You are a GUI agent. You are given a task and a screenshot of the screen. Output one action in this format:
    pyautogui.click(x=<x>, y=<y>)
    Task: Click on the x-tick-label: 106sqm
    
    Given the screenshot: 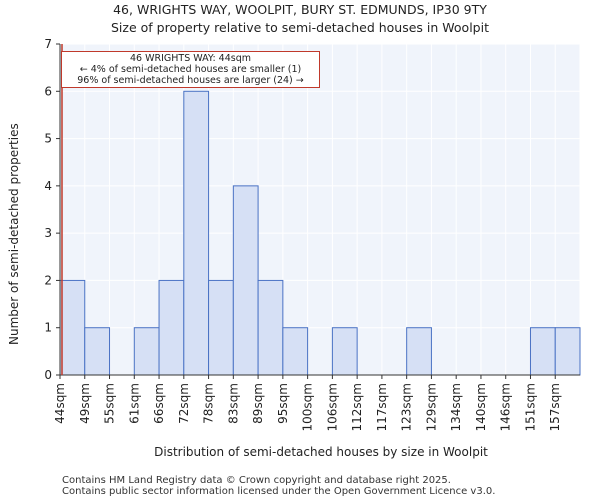 What is the action you would take?
    pyautogui.click(x=332, y=407)
    